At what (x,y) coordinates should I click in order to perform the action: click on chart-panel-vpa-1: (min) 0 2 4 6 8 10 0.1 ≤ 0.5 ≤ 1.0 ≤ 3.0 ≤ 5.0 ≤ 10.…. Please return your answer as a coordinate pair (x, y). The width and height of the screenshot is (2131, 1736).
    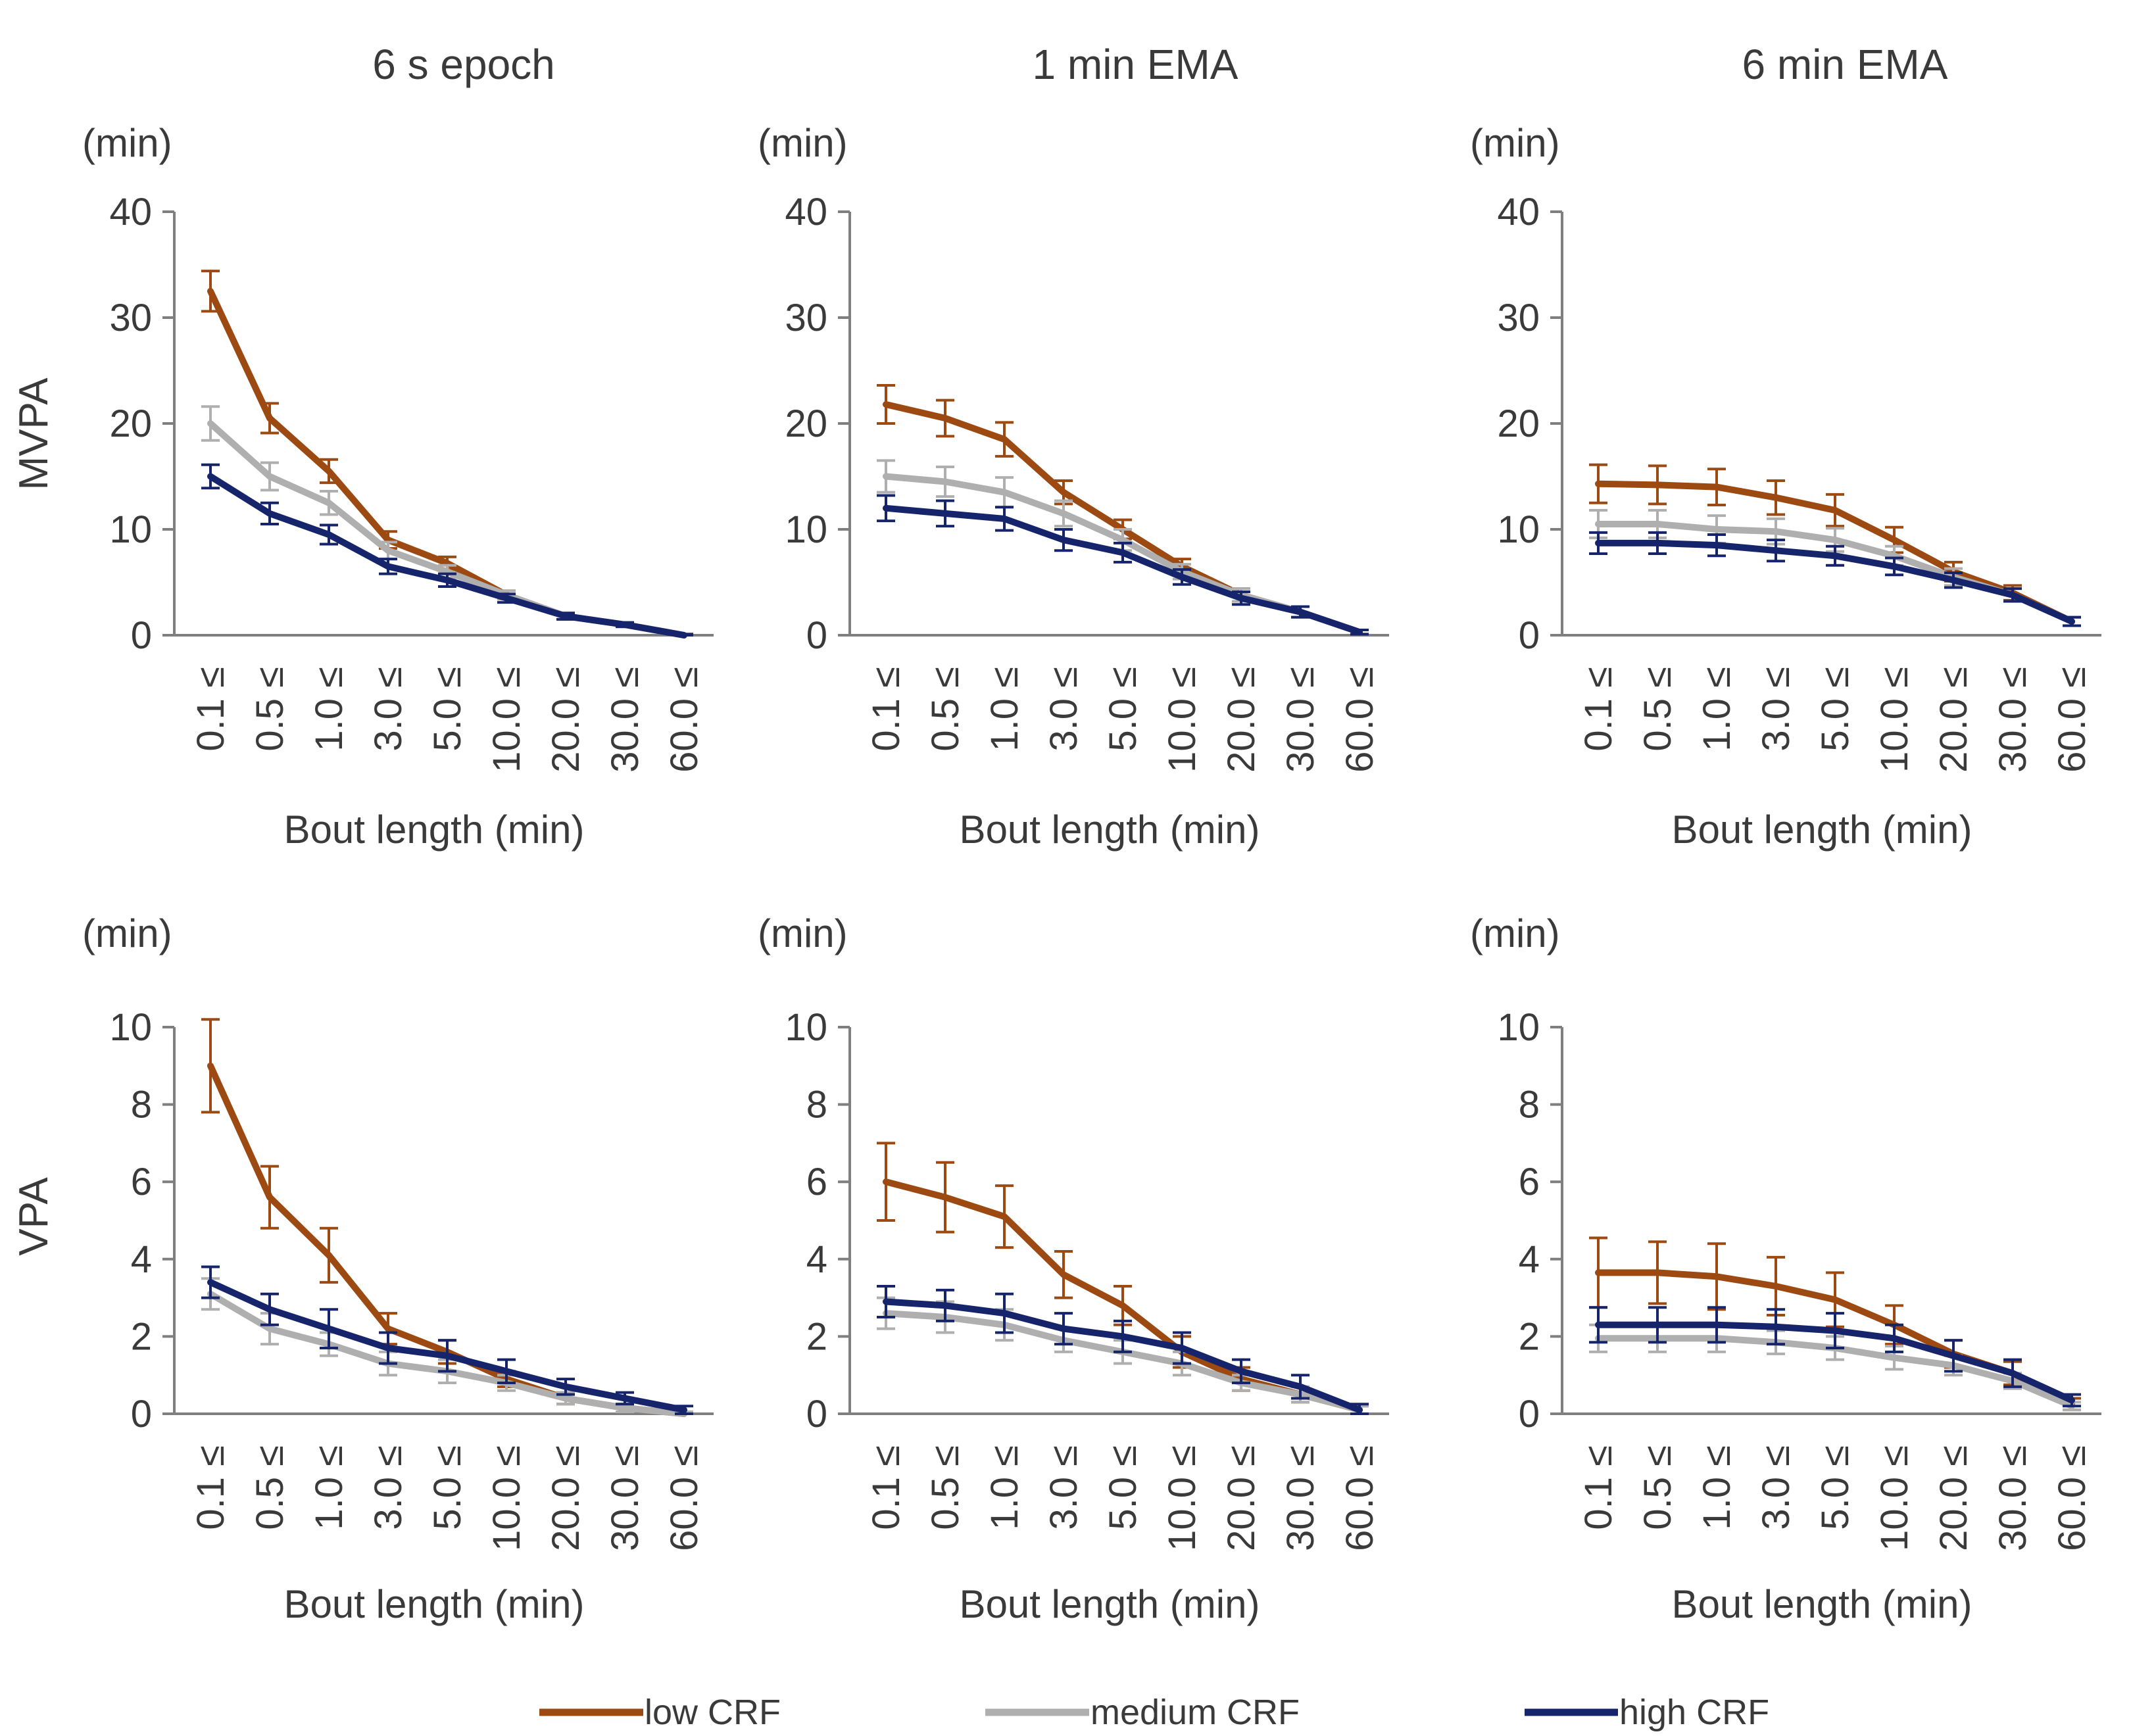
    Looking at the image, I should click on (398, 1268).